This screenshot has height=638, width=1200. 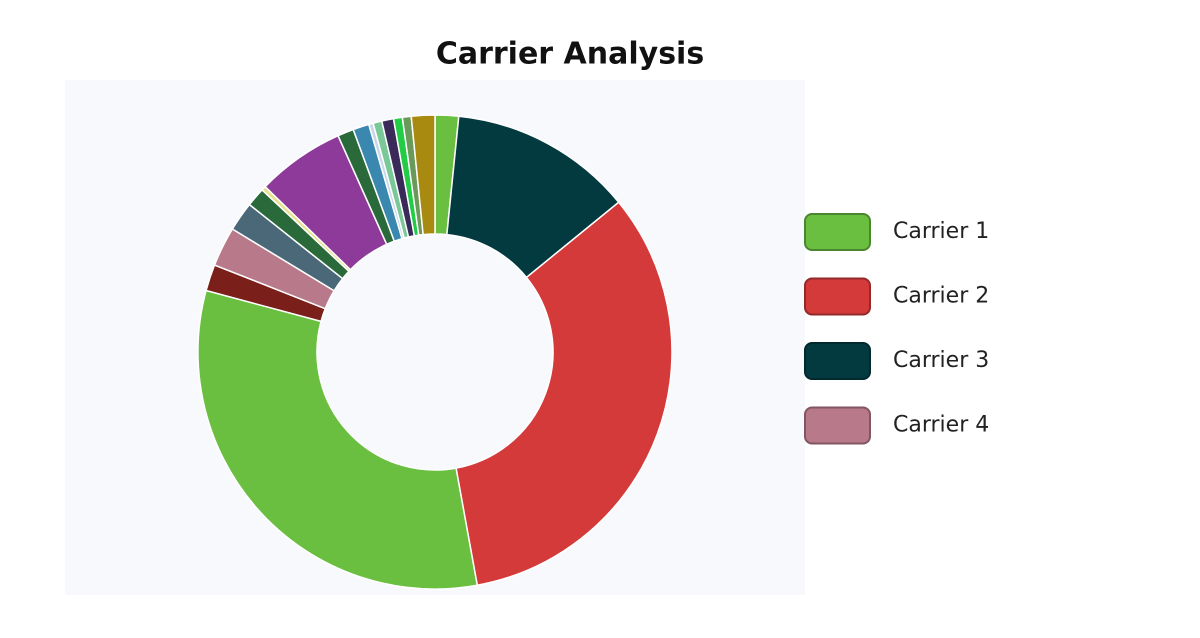 What do you see at coordinates (941, 425) in the screenshot?
I see `legend-label: Carrier 4` at bounding box center [941, 425].